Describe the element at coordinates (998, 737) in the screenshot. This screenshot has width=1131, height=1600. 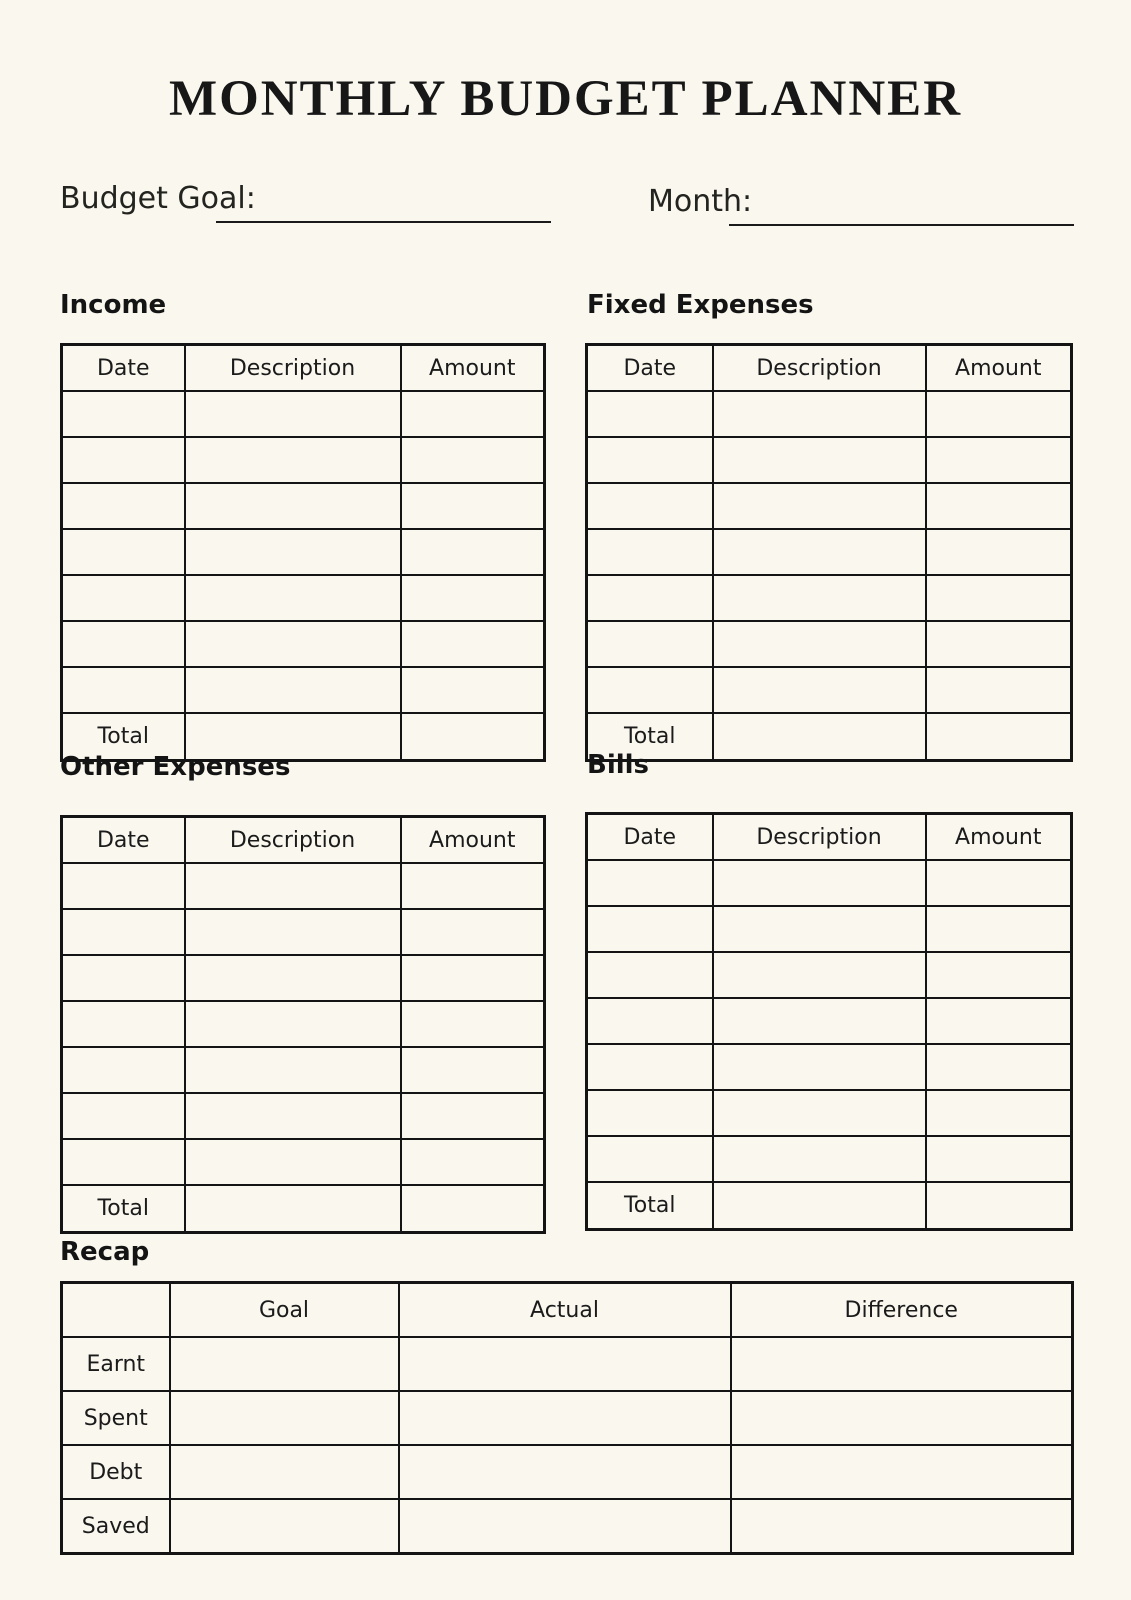
I see `fixed-expenses-total-amount-cell` at that location.